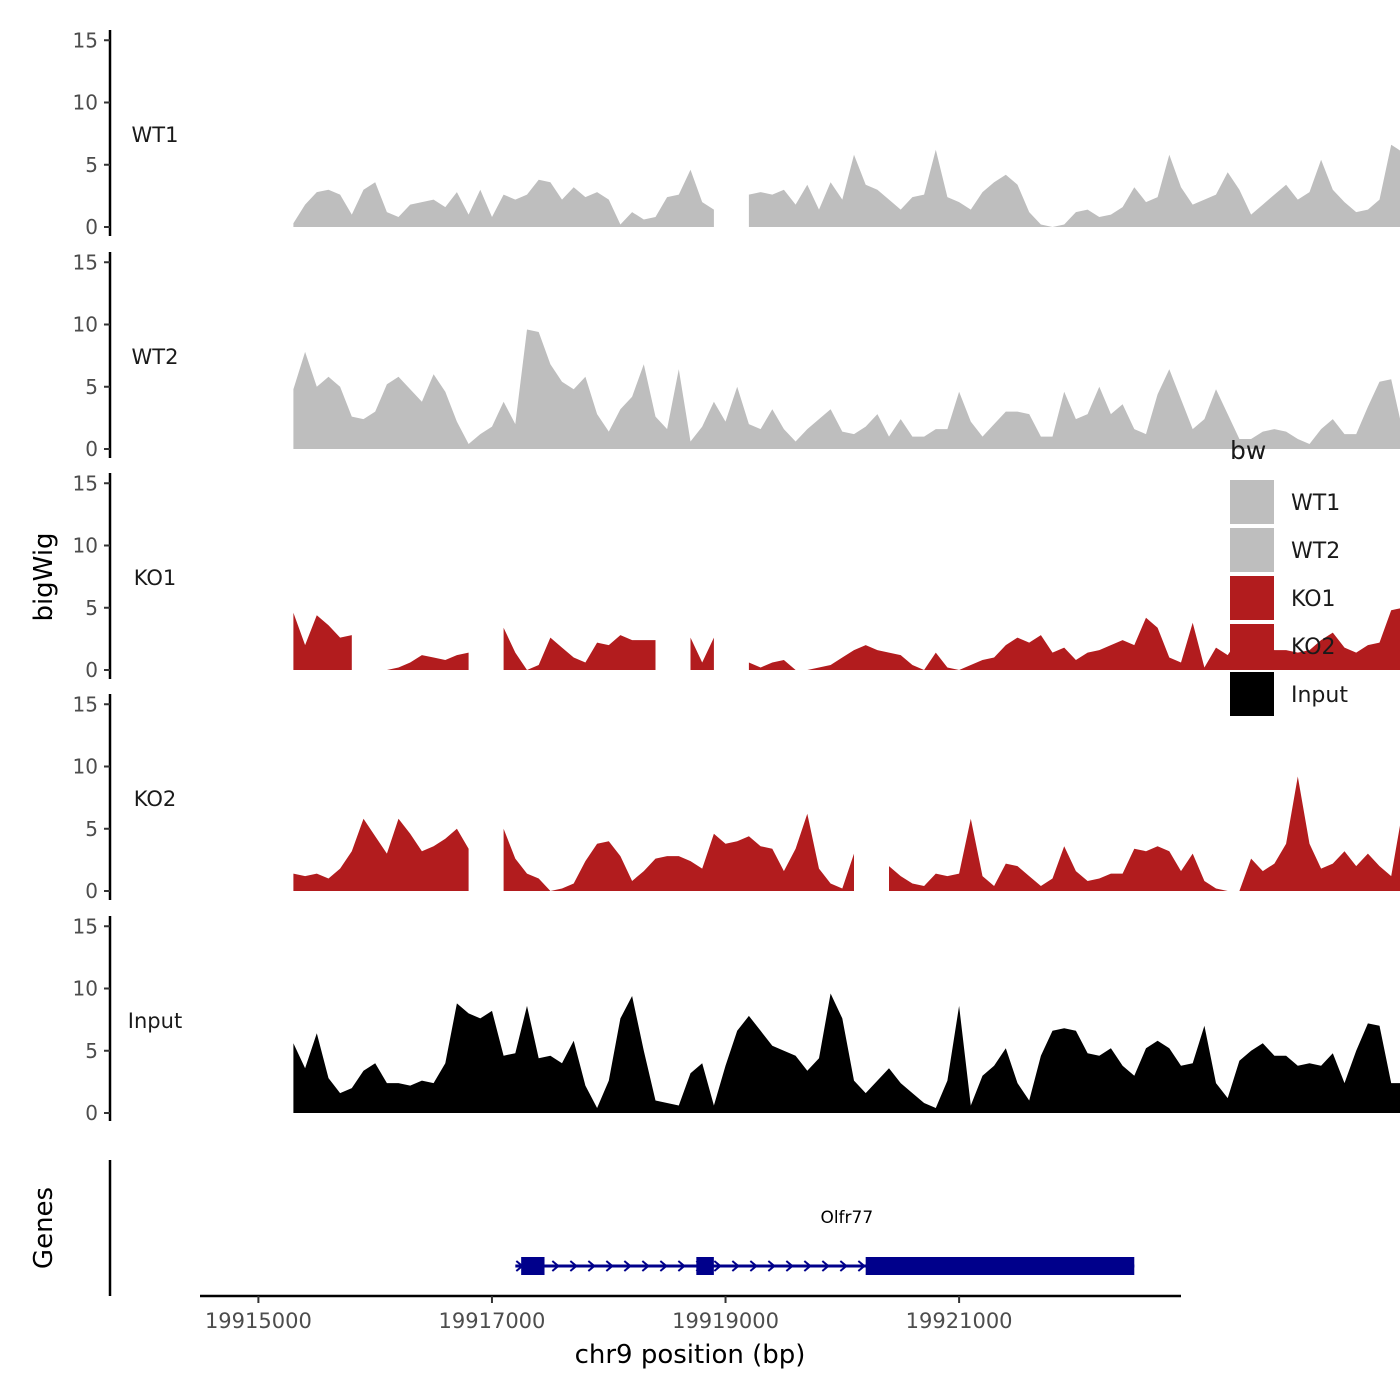  Describe the element at coordinates (1319, 695) in the screenshot. I see `legend-label-input: Input` at that location.